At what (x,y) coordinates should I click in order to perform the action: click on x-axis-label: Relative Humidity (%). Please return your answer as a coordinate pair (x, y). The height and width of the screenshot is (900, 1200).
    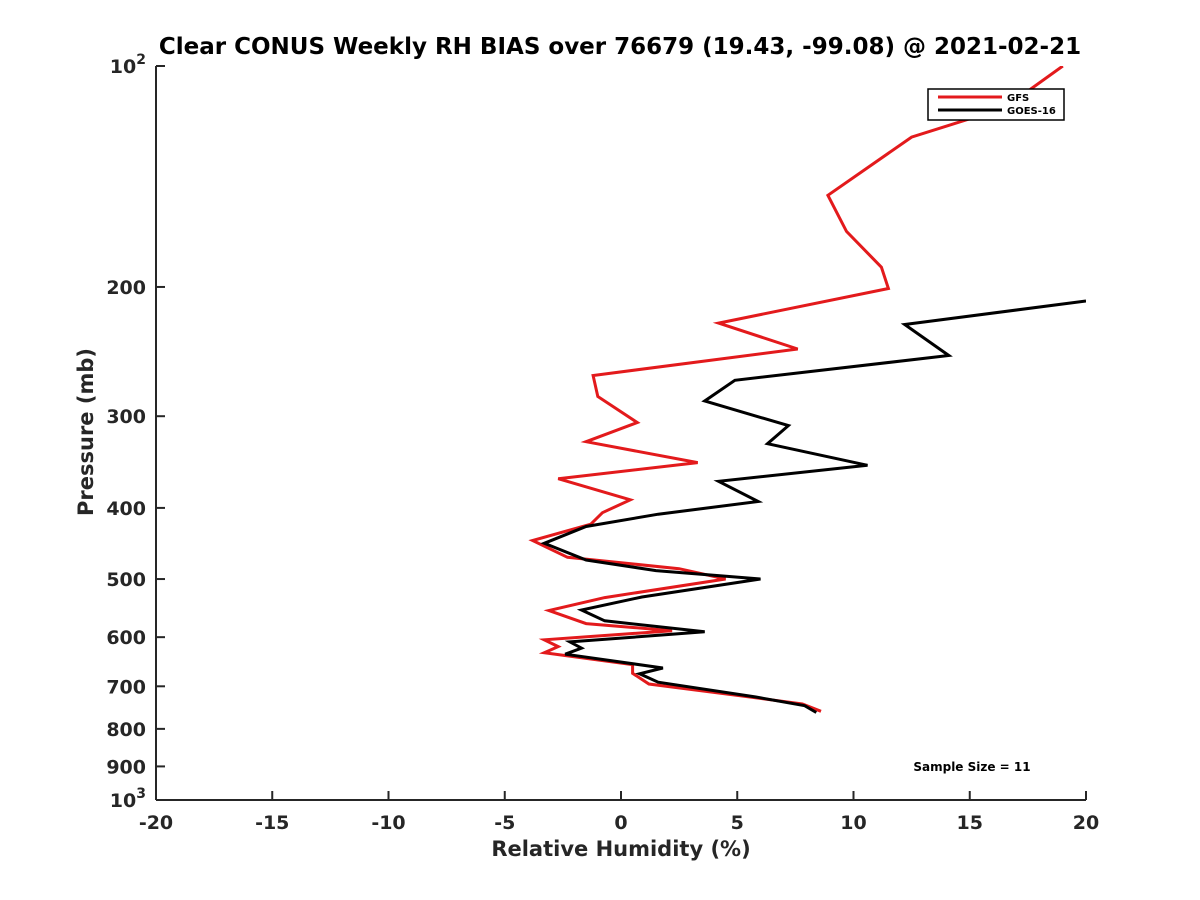
    Looking at the image, I should click on (620, 849).